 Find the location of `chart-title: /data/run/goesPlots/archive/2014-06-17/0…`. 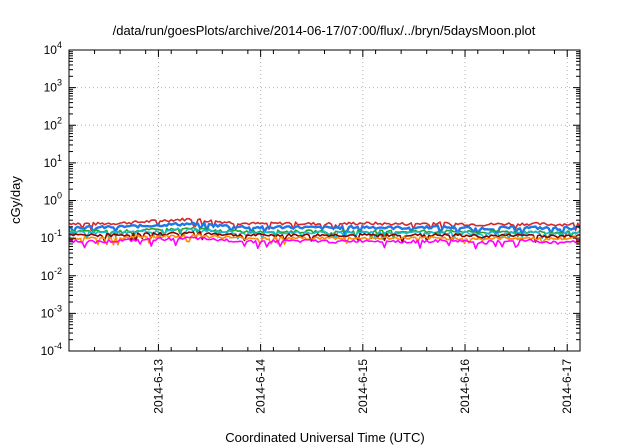

chart-title: /data/run/goesPlots/archive/2014-06-17/0… is located at coordinates (324, 30).